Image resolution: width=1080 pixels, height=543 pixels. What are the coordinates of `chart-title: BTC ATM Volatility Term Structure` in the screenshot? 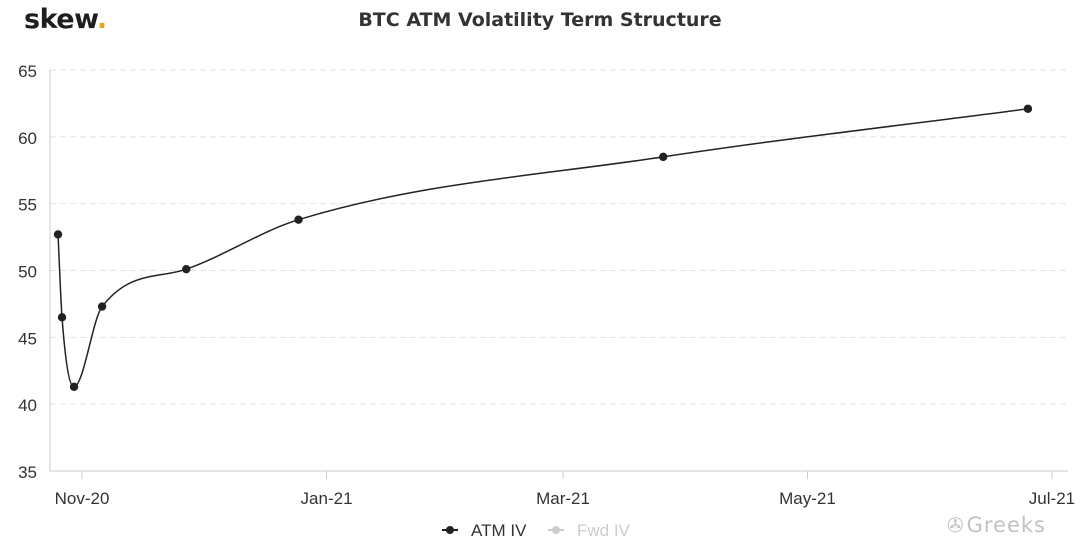 It's located at (540, 20).